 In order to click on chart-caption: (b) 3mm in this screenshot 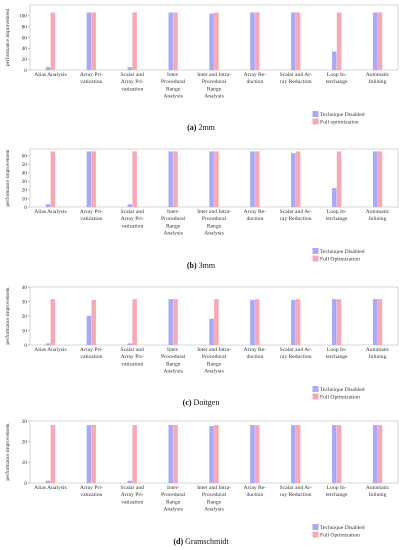, I will do `click(201, 265)`.